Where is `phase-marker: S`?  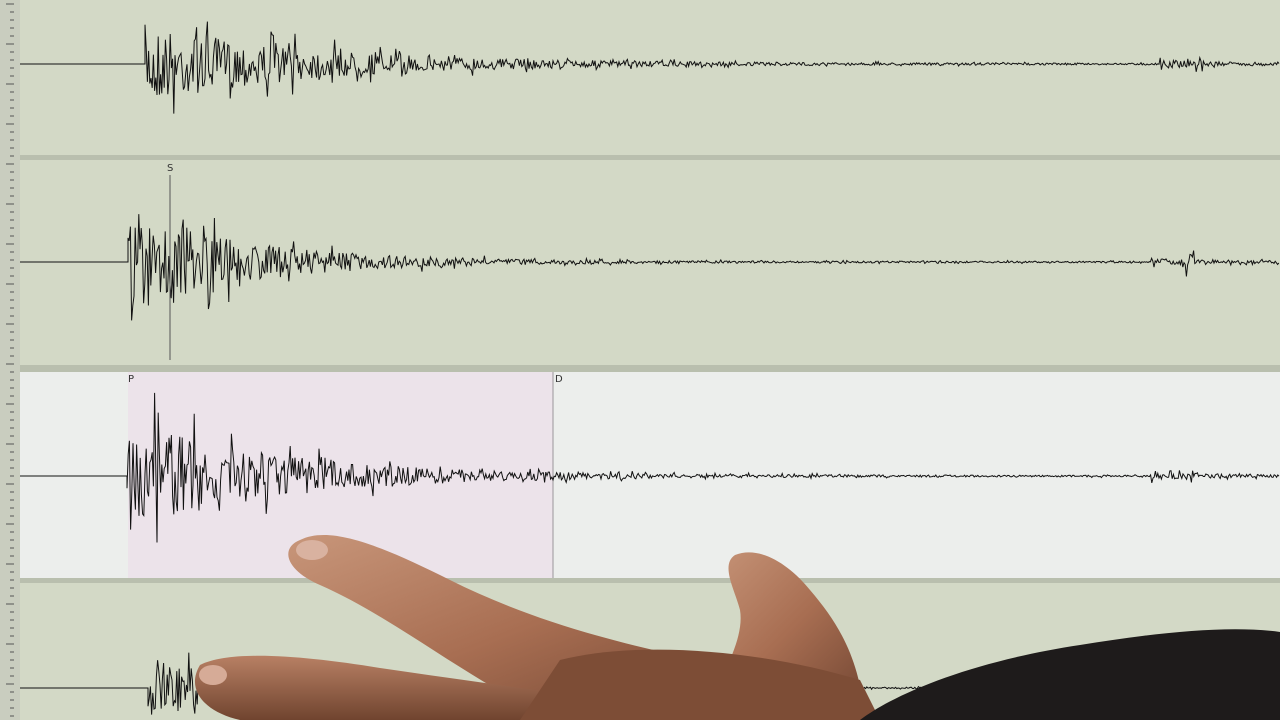
phase-marker: S is located at coordinates (170, 168).